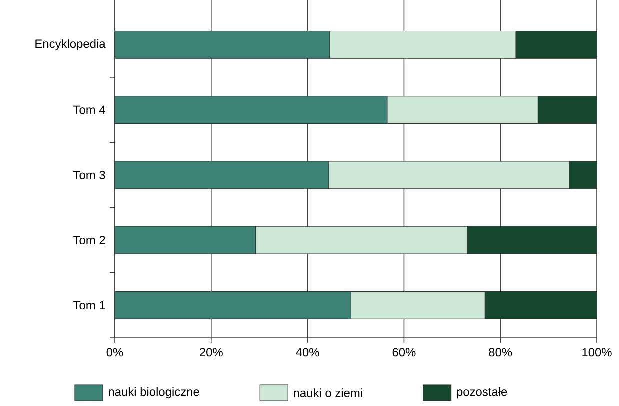  What do you see at coordinates (90, 110) in the screenshot?
I see `y-tick-label: Tom 4` at bounding box center [90, 110].